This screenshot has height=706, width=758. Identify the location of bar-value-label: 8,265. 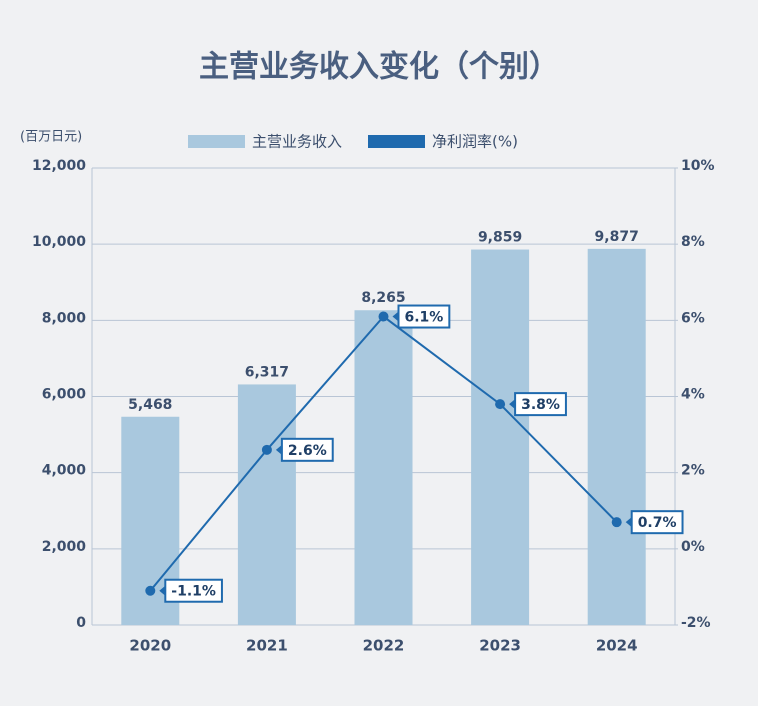
(383, 298).